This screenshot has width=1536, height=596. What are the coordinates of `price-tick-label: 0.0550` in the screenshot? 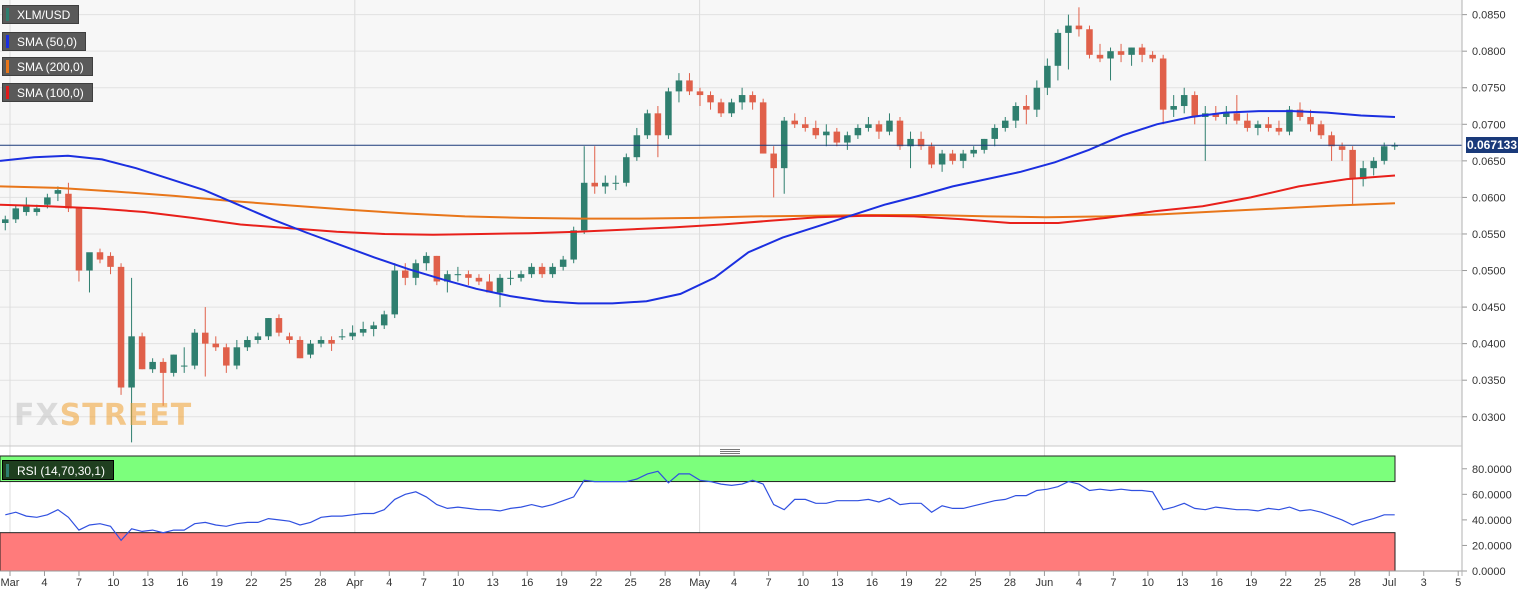 It's located at (1489, 235).